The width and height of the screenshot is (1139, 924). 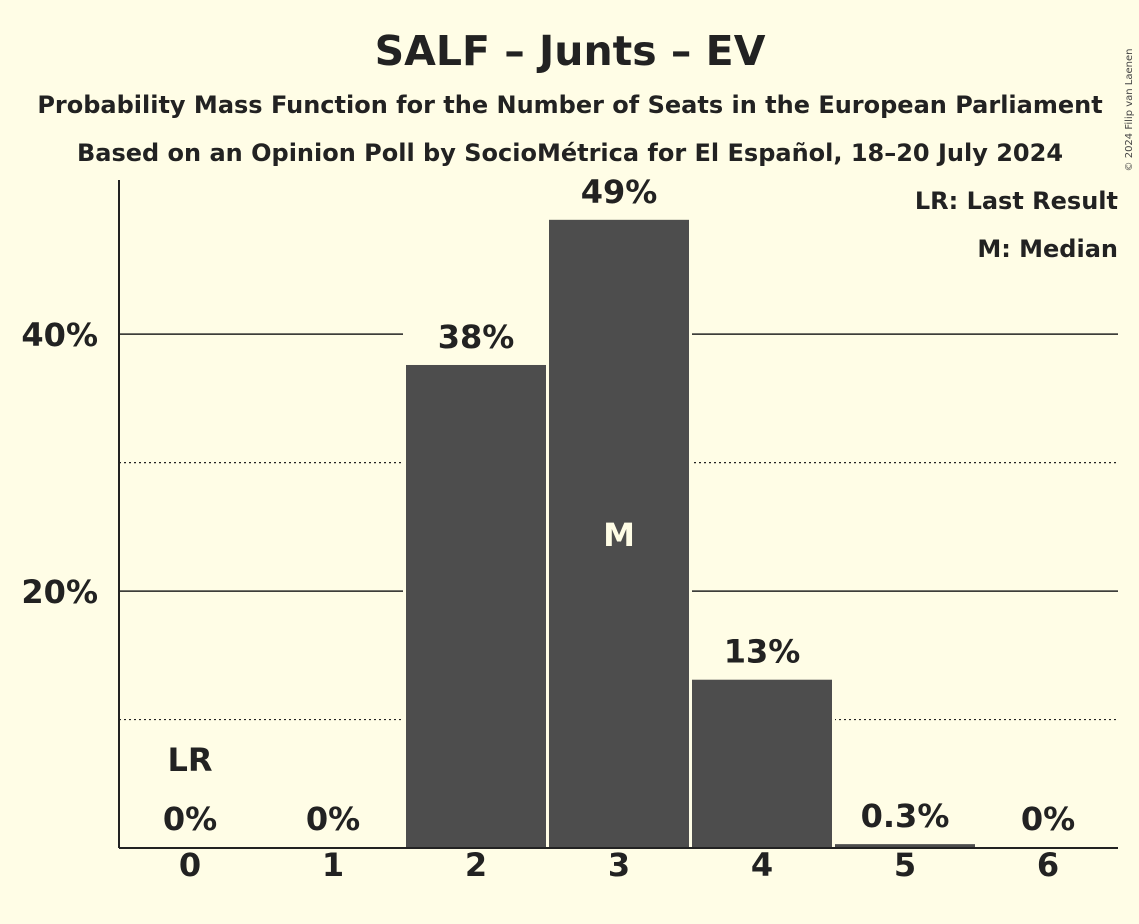 I want to click on copyright-notice: © 2024 Filip van Laenen, so click(x=1129, y=110).